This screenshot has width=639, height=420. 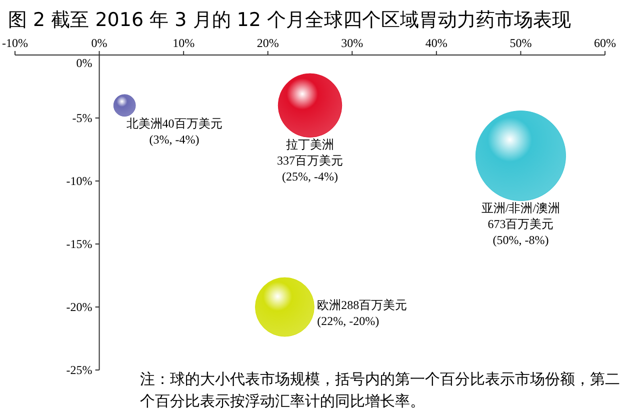 I want to click on annotation: 拉丁美洲 337百万美元 (25%, -4%), so click(x=310, y=160).